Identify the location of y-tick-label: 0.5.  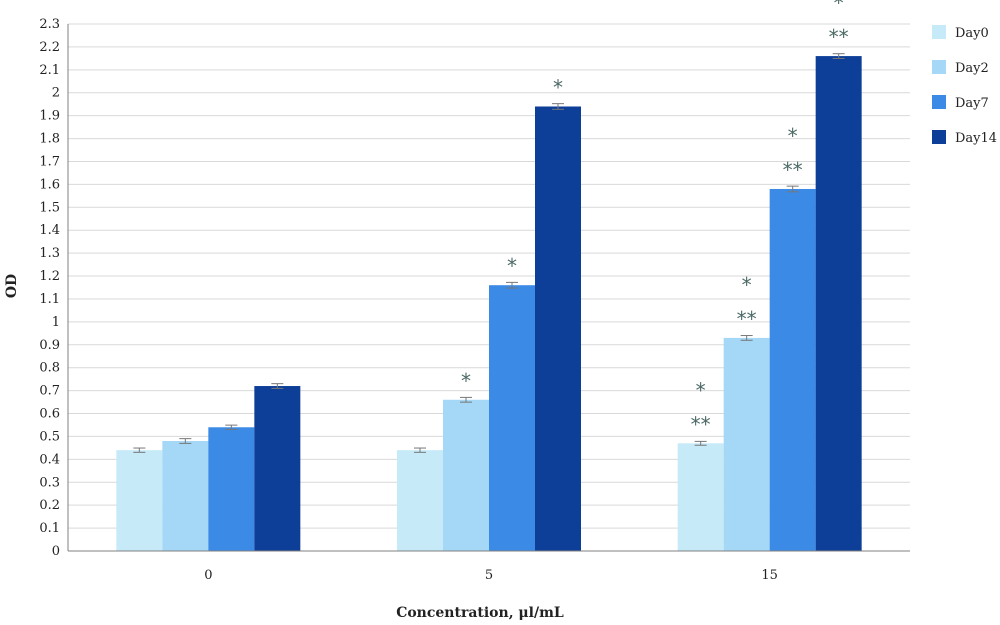
(49, 436).